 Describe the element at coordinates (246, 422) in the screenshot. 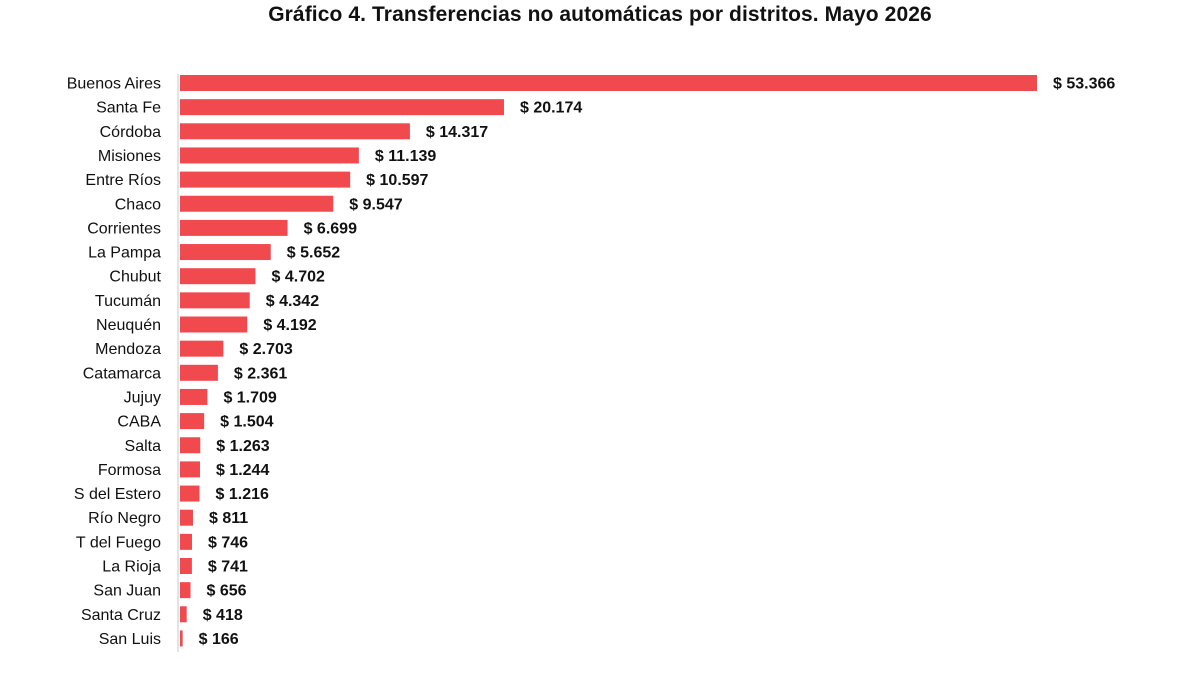

I see `value-label: $ 1.504` at that location.